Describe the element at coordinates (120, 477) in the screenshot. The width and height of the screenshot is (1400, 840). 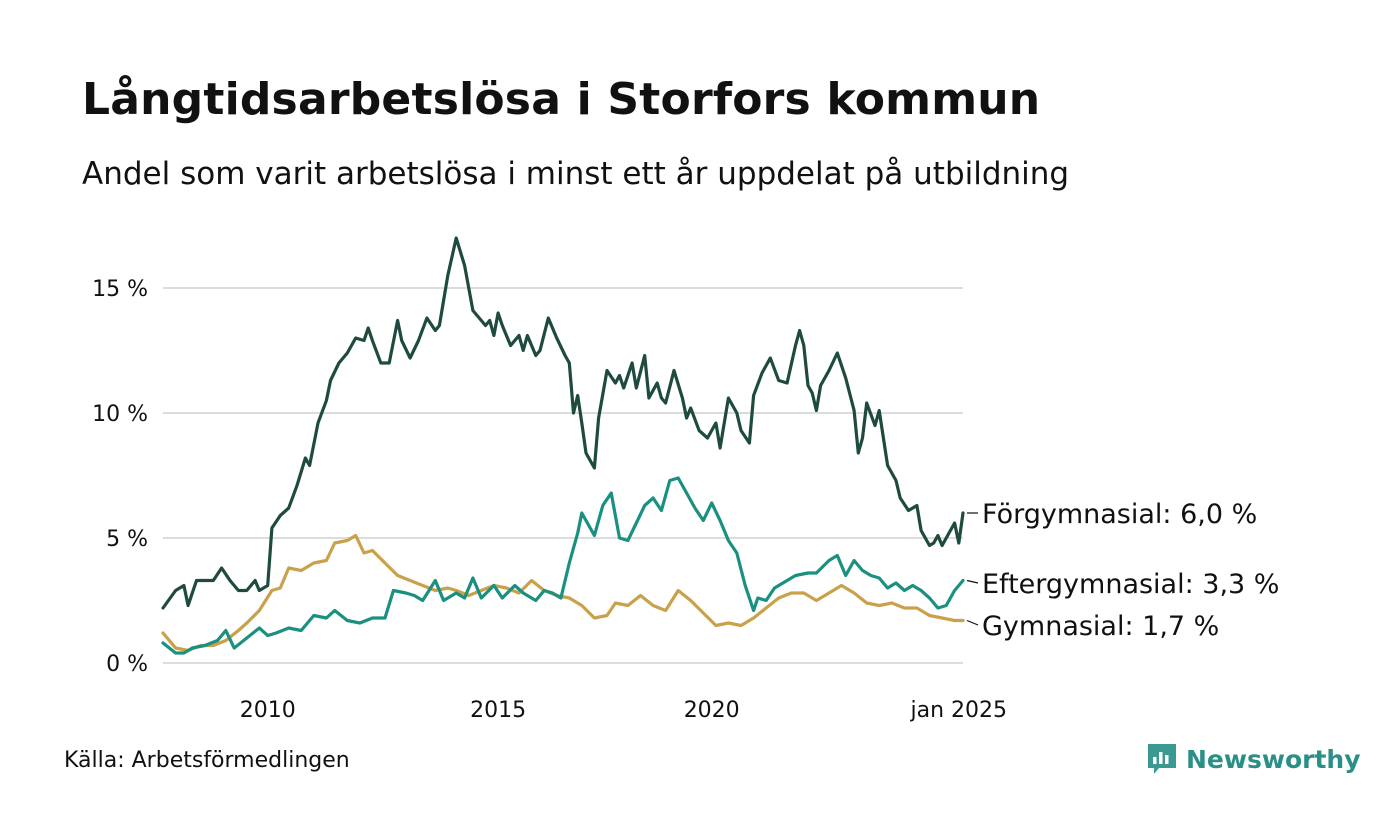
I see `y-axis-ticks: 0 % 5 % 10 % 15 %` at that location.